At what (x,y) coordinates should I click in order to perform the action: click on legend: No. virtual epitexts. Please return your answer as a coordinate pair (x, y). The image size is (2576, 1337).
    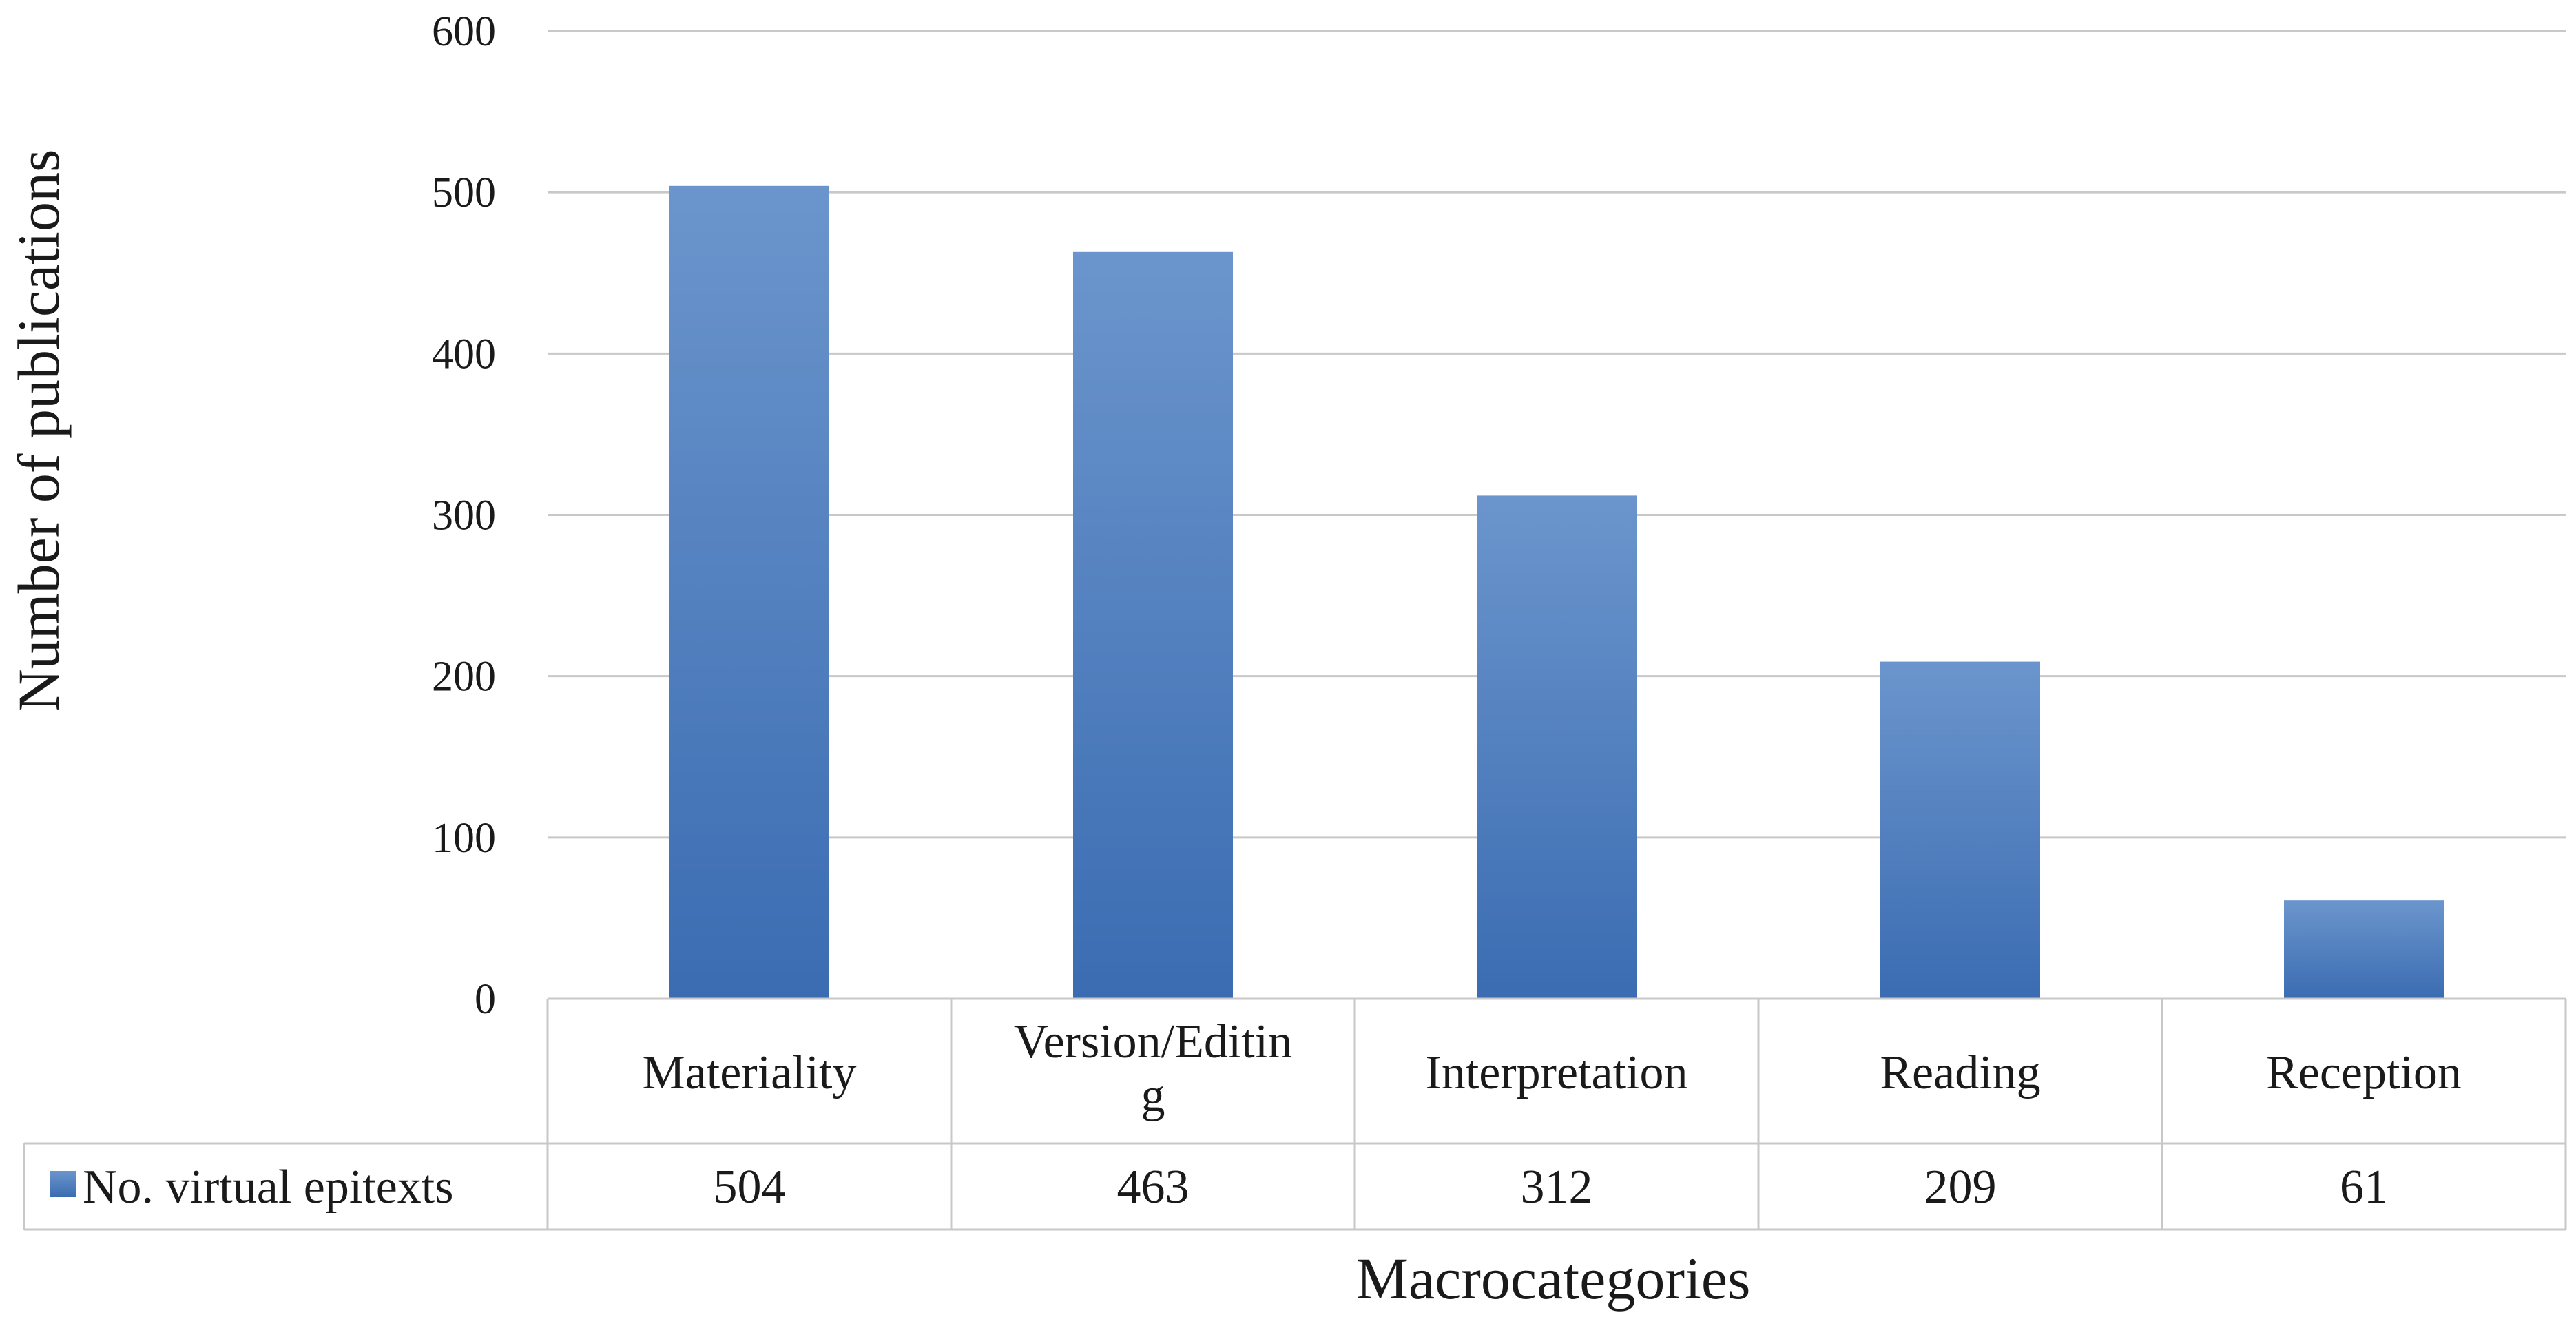
    Looking at the image, I should click on (252, 1188).